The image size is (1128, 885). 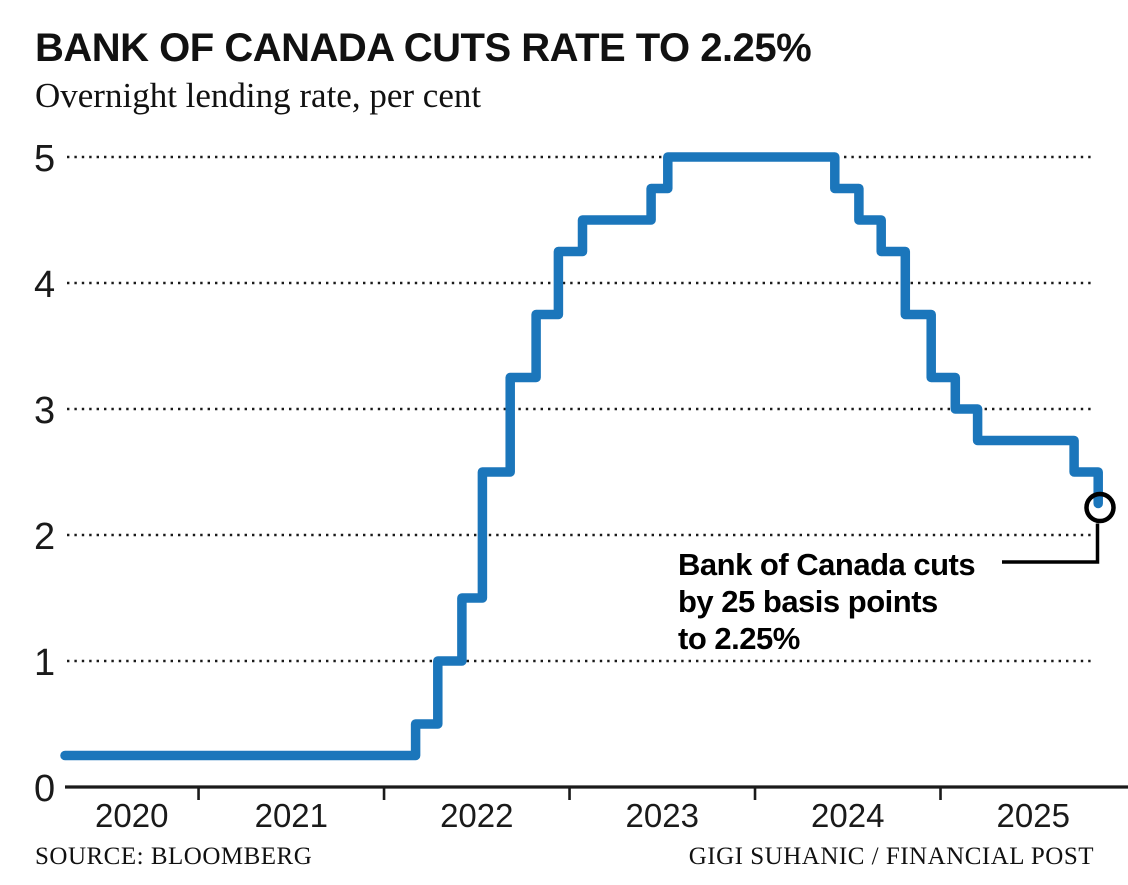 I want to click on x-axis-label: 2024, so click(x=848, y=815).